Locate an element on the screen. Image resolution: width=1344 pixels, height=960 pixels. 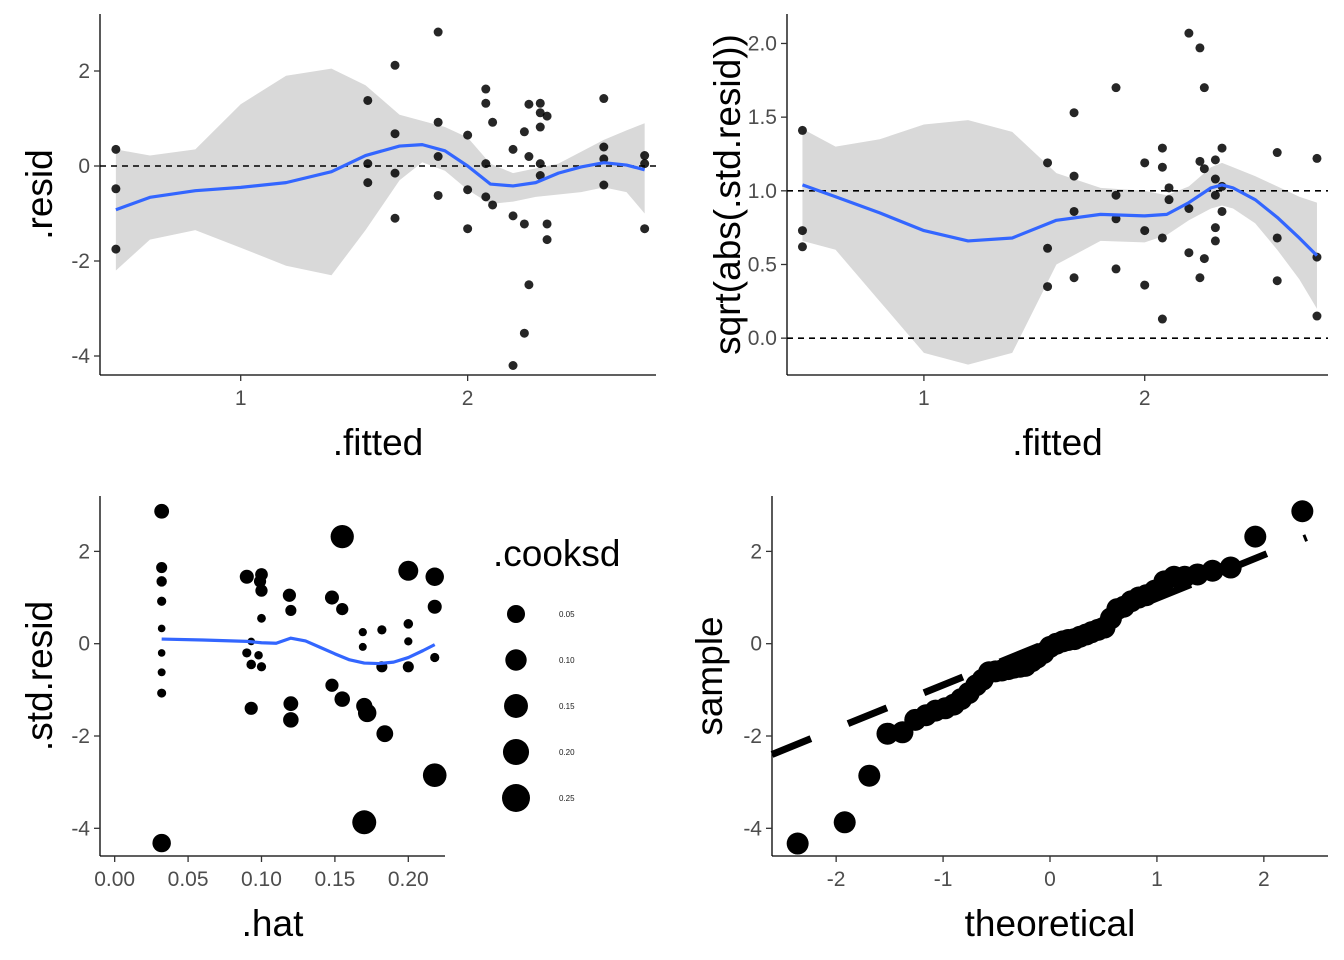
y-tick-label: 0.5 is located at coordinates (762, 264).